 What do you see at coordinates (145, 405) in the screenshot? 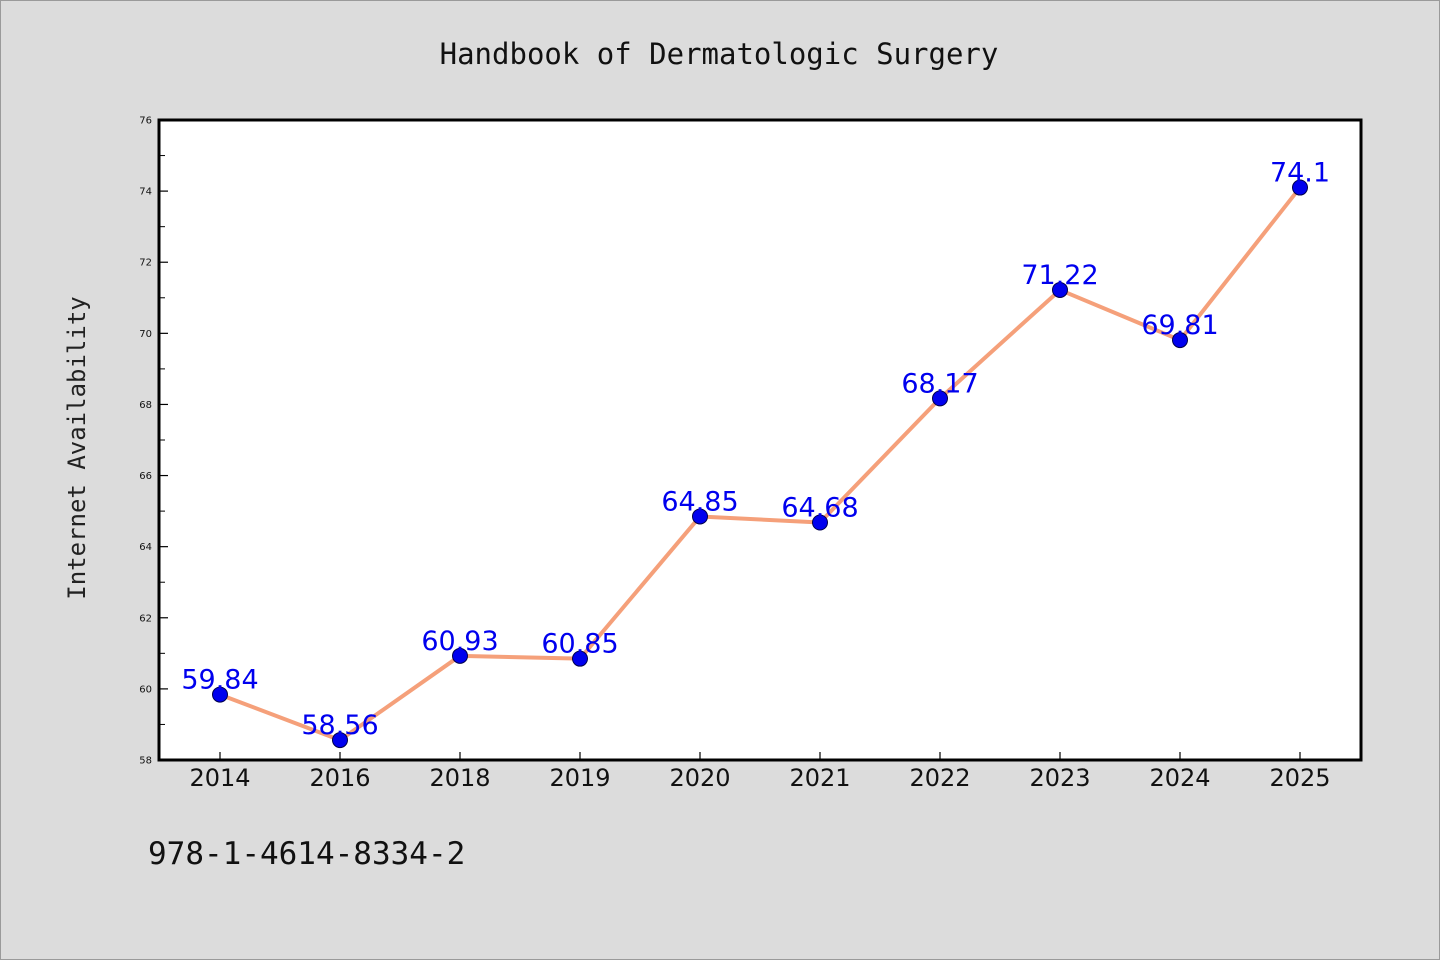
I see `y-tick-label: 68` at bounding box center [145, 405].